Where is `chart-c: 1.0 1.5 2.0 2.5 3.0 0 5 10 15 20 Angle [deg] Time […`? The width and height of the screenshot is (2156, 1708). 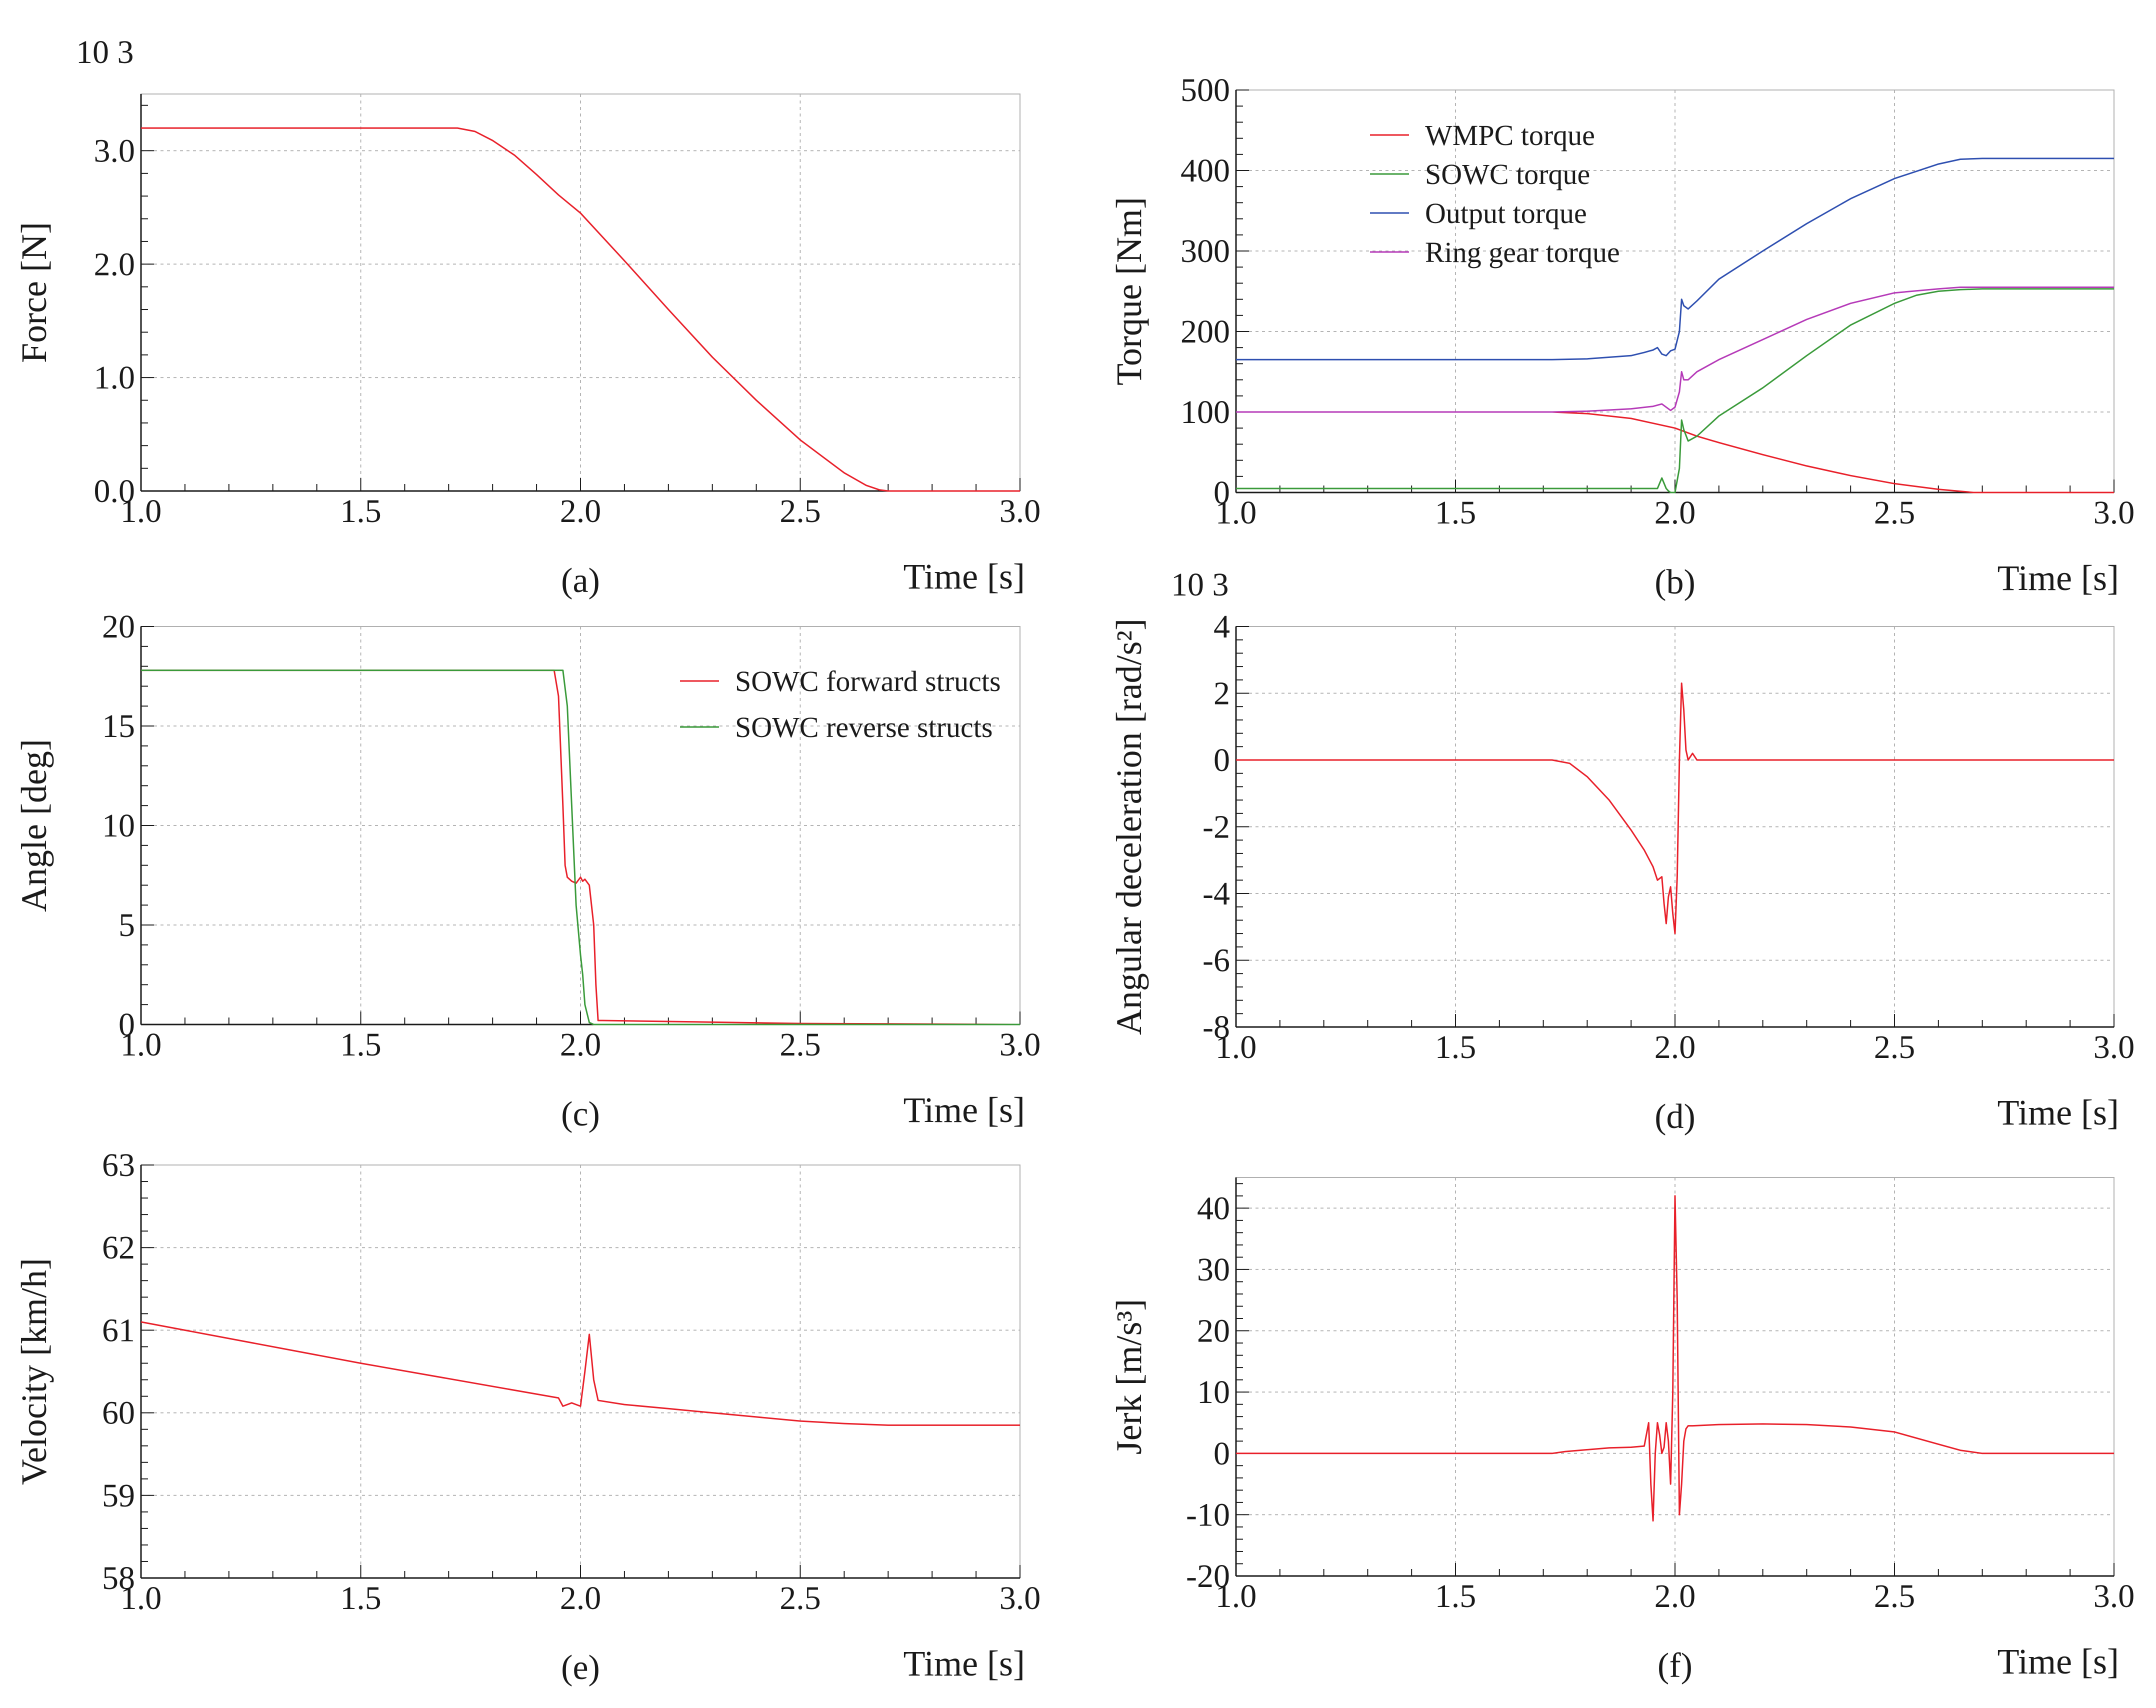
chart-c: 1.0 1.5 2.0 2.5 3.0 0 5 10 15 20 Angle [deg] Time [… is located at coordinates (527, 871).